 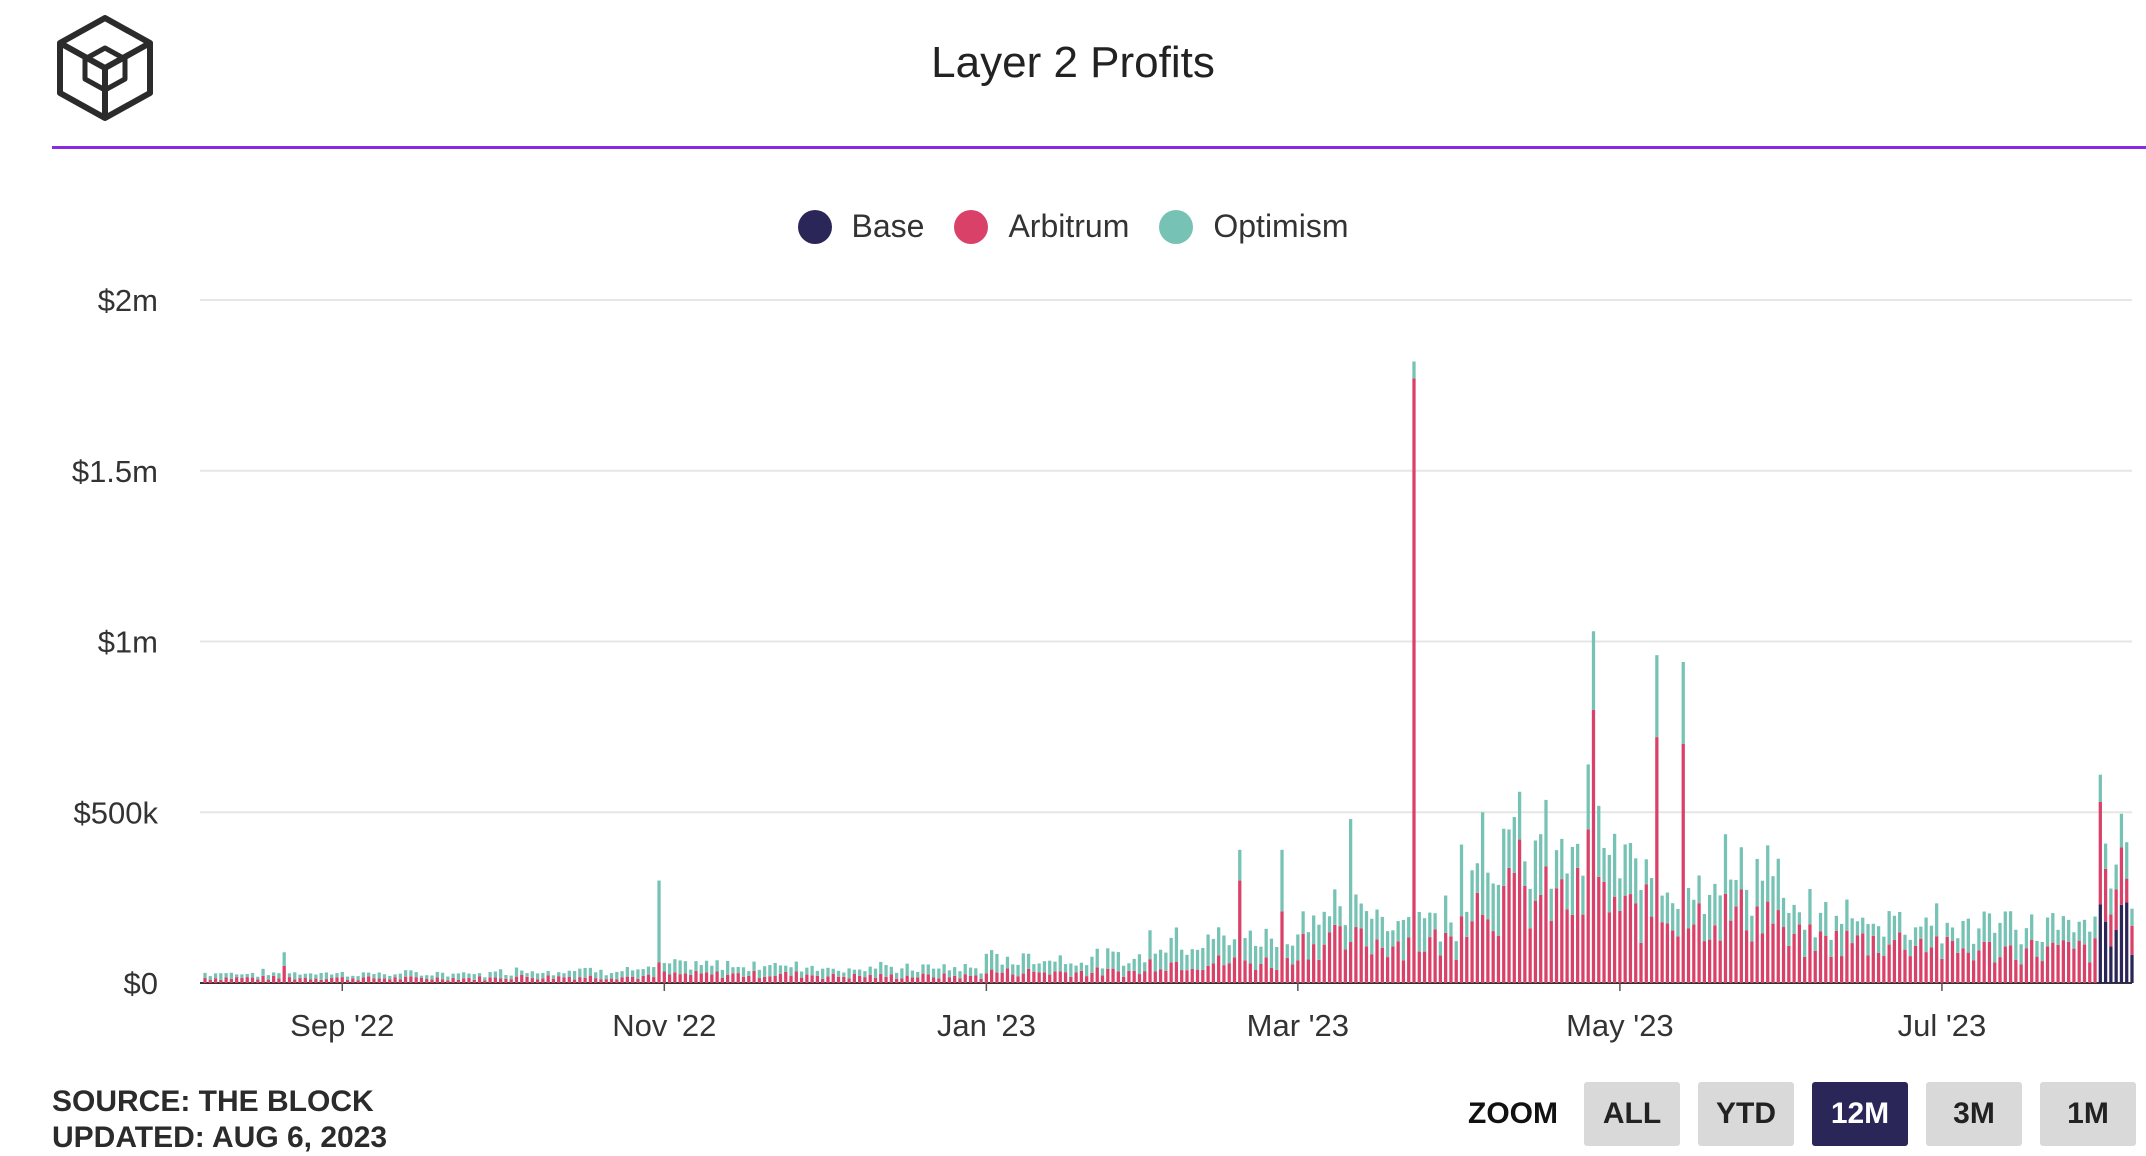 What do you see at coordinates (860, 226) in the screenshot?
I see `legend-item-base: Base` at bounding box center [860, 226].